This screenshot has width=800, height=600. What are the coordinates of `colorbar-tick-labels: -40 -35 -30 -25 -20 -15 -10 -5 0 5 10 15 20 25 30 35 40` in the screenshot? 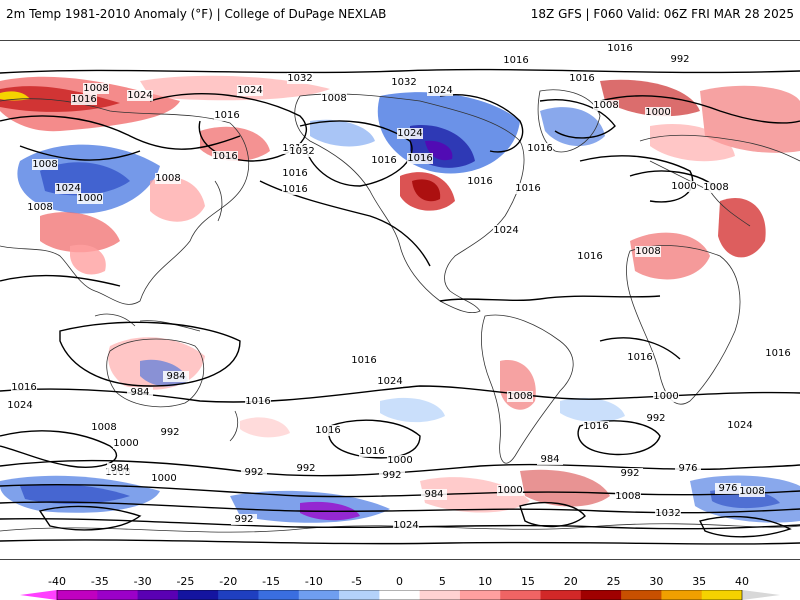 It's located at (400, 582).